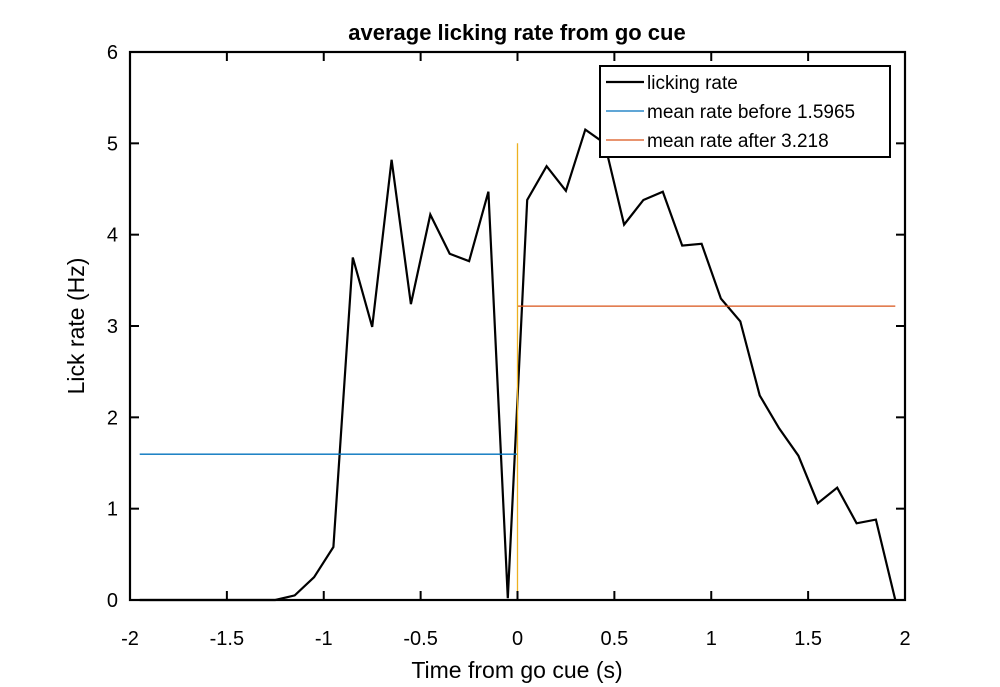  Describe the element at coordinates (516, 670) in the screenshot. I see `x-axis-label: Time from go cue (s)` at that location.